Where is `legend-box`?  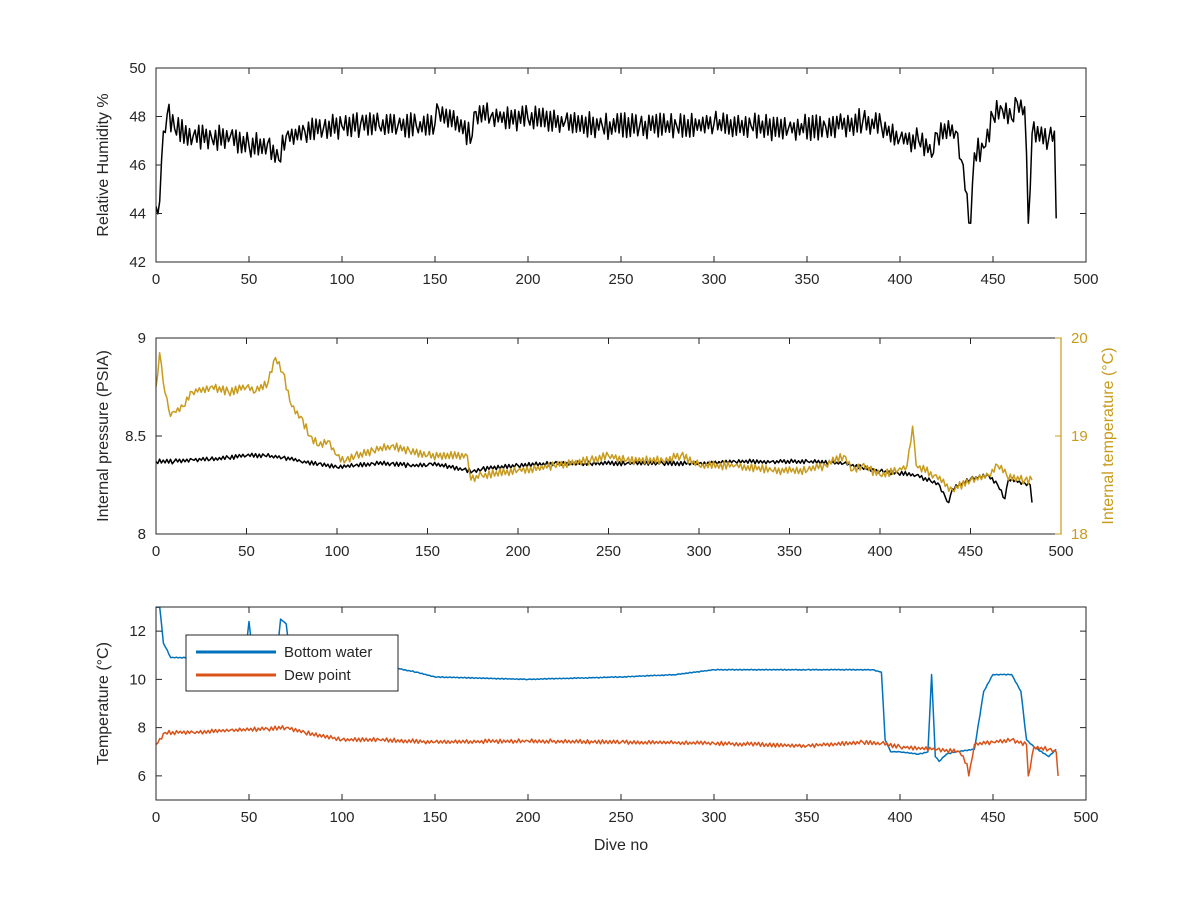 legend-box is located at coordinates (292, 663).